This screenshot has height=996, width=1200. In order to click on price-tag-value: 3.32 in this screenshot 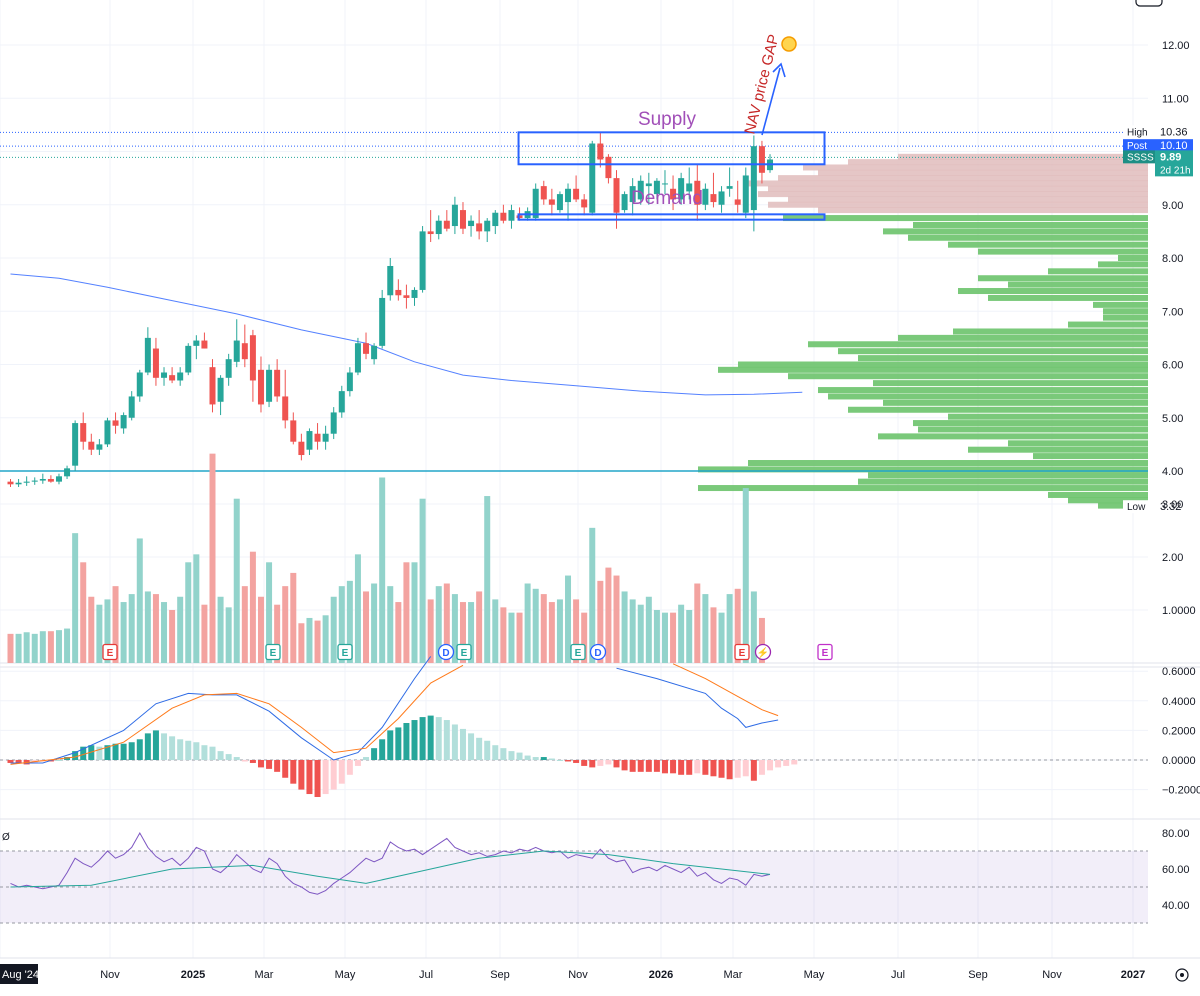, I will do `click(1170, 507)`.